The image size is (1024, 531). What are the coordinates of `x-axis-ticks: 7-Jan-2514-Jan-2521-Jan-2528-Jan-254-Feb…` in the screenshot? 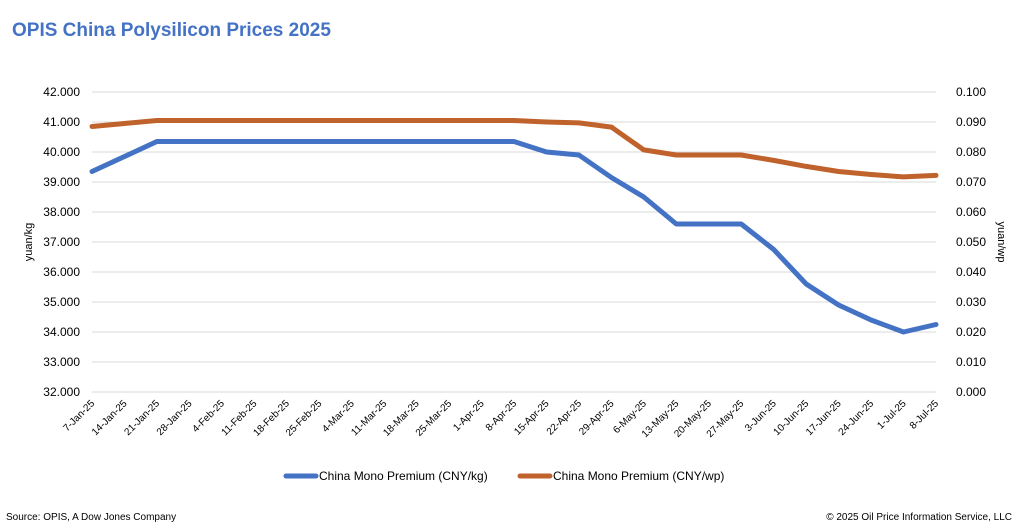 It's located at (501, 419).